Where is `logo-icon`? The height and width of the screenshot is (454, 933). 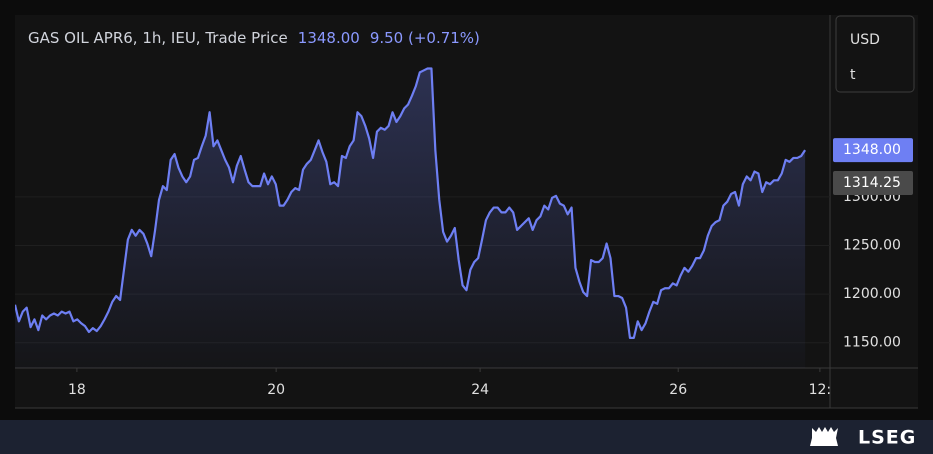 logo-icon is located at coordinates (824, 436).